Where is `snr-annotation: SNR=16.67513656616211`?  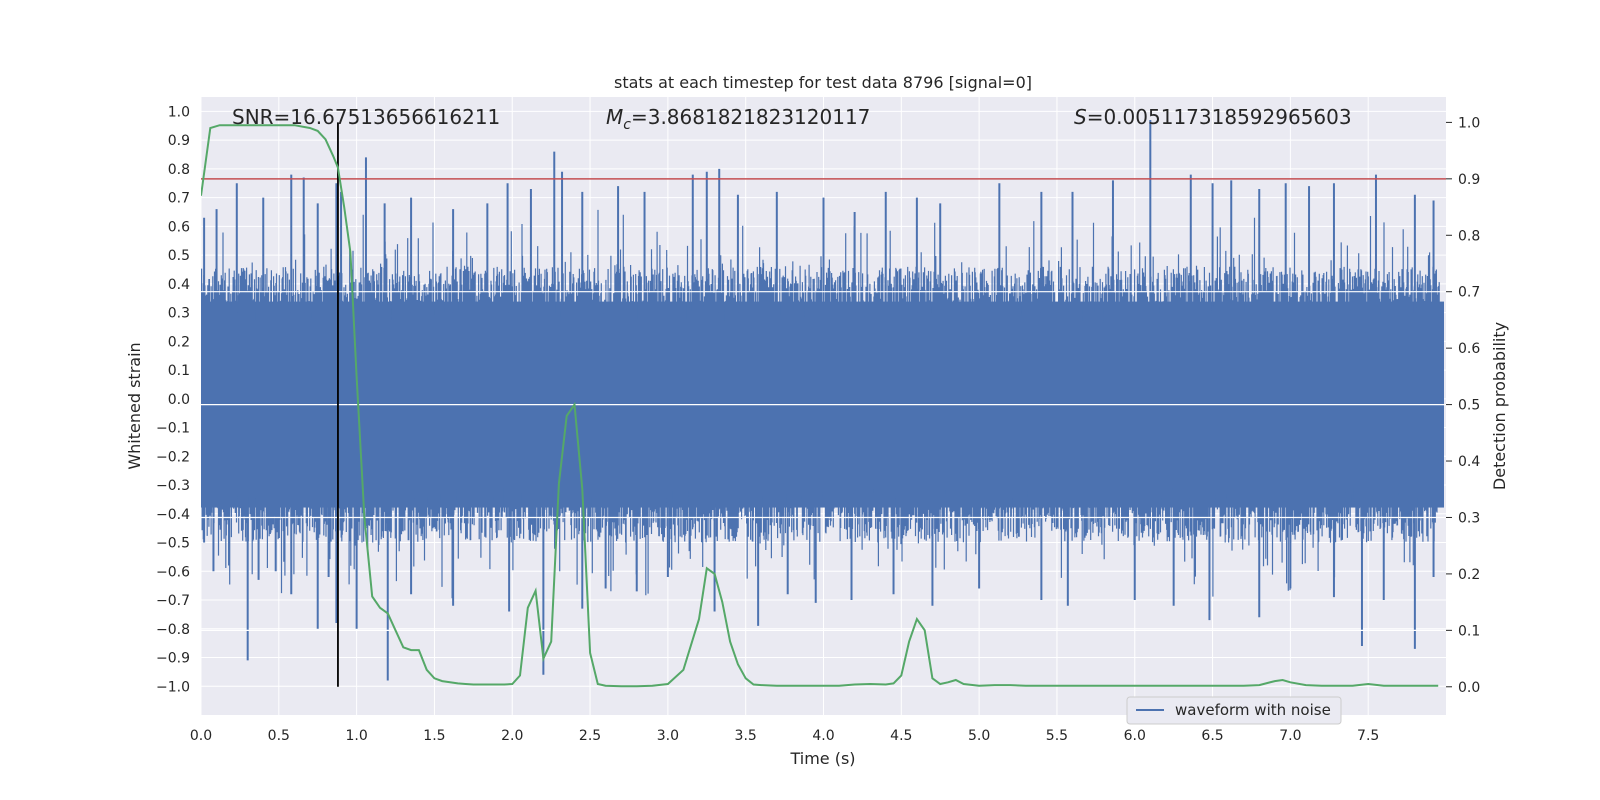 snr-annotation: SNR=16.67513656616211 is located at coordinates (366, 117).